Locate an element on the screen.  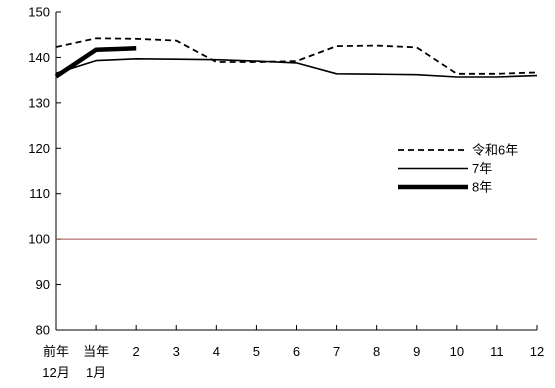
x-tick-sublabel: 12月 is located at coordinates (55, 372).